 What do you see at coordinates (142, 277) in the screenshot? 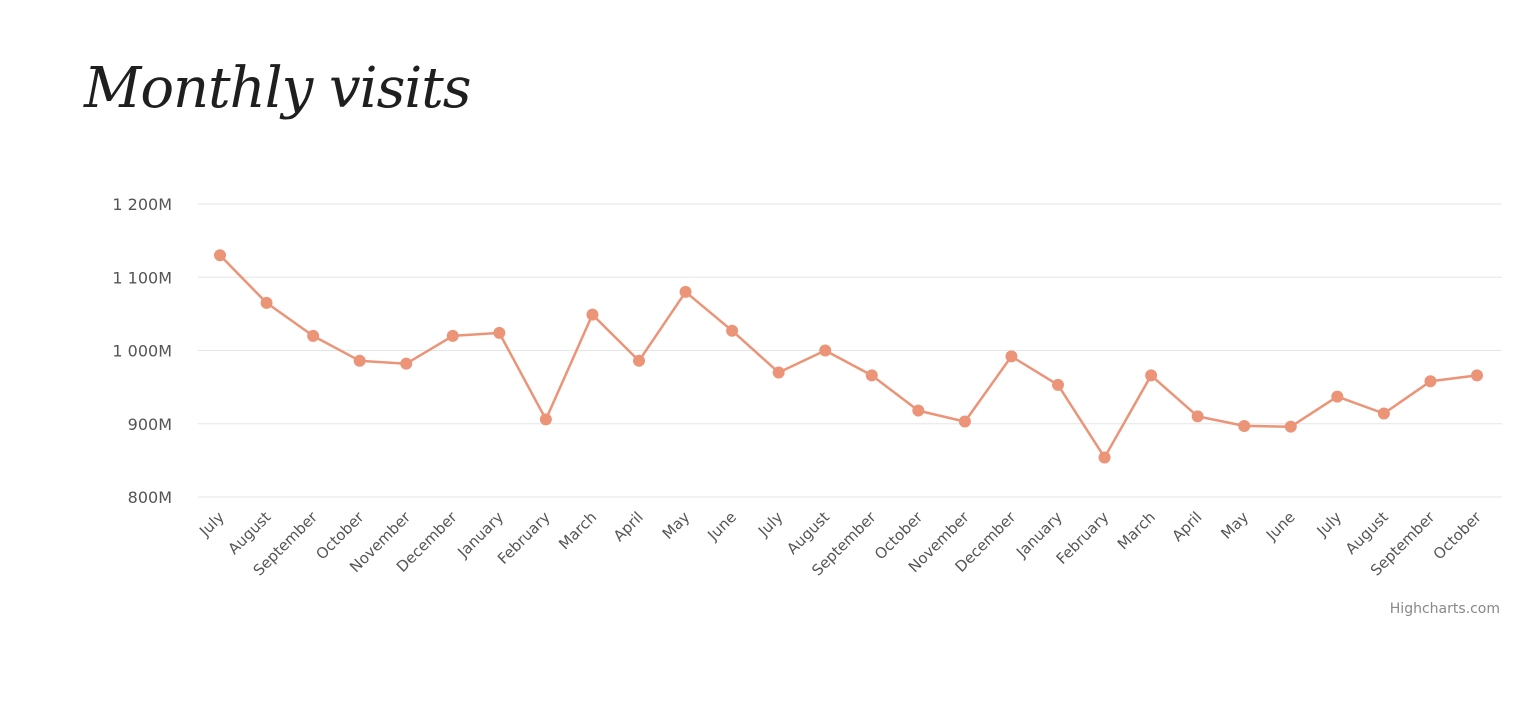
I see `y-tick-label: 1 100M` at bounding box center [142, 277].